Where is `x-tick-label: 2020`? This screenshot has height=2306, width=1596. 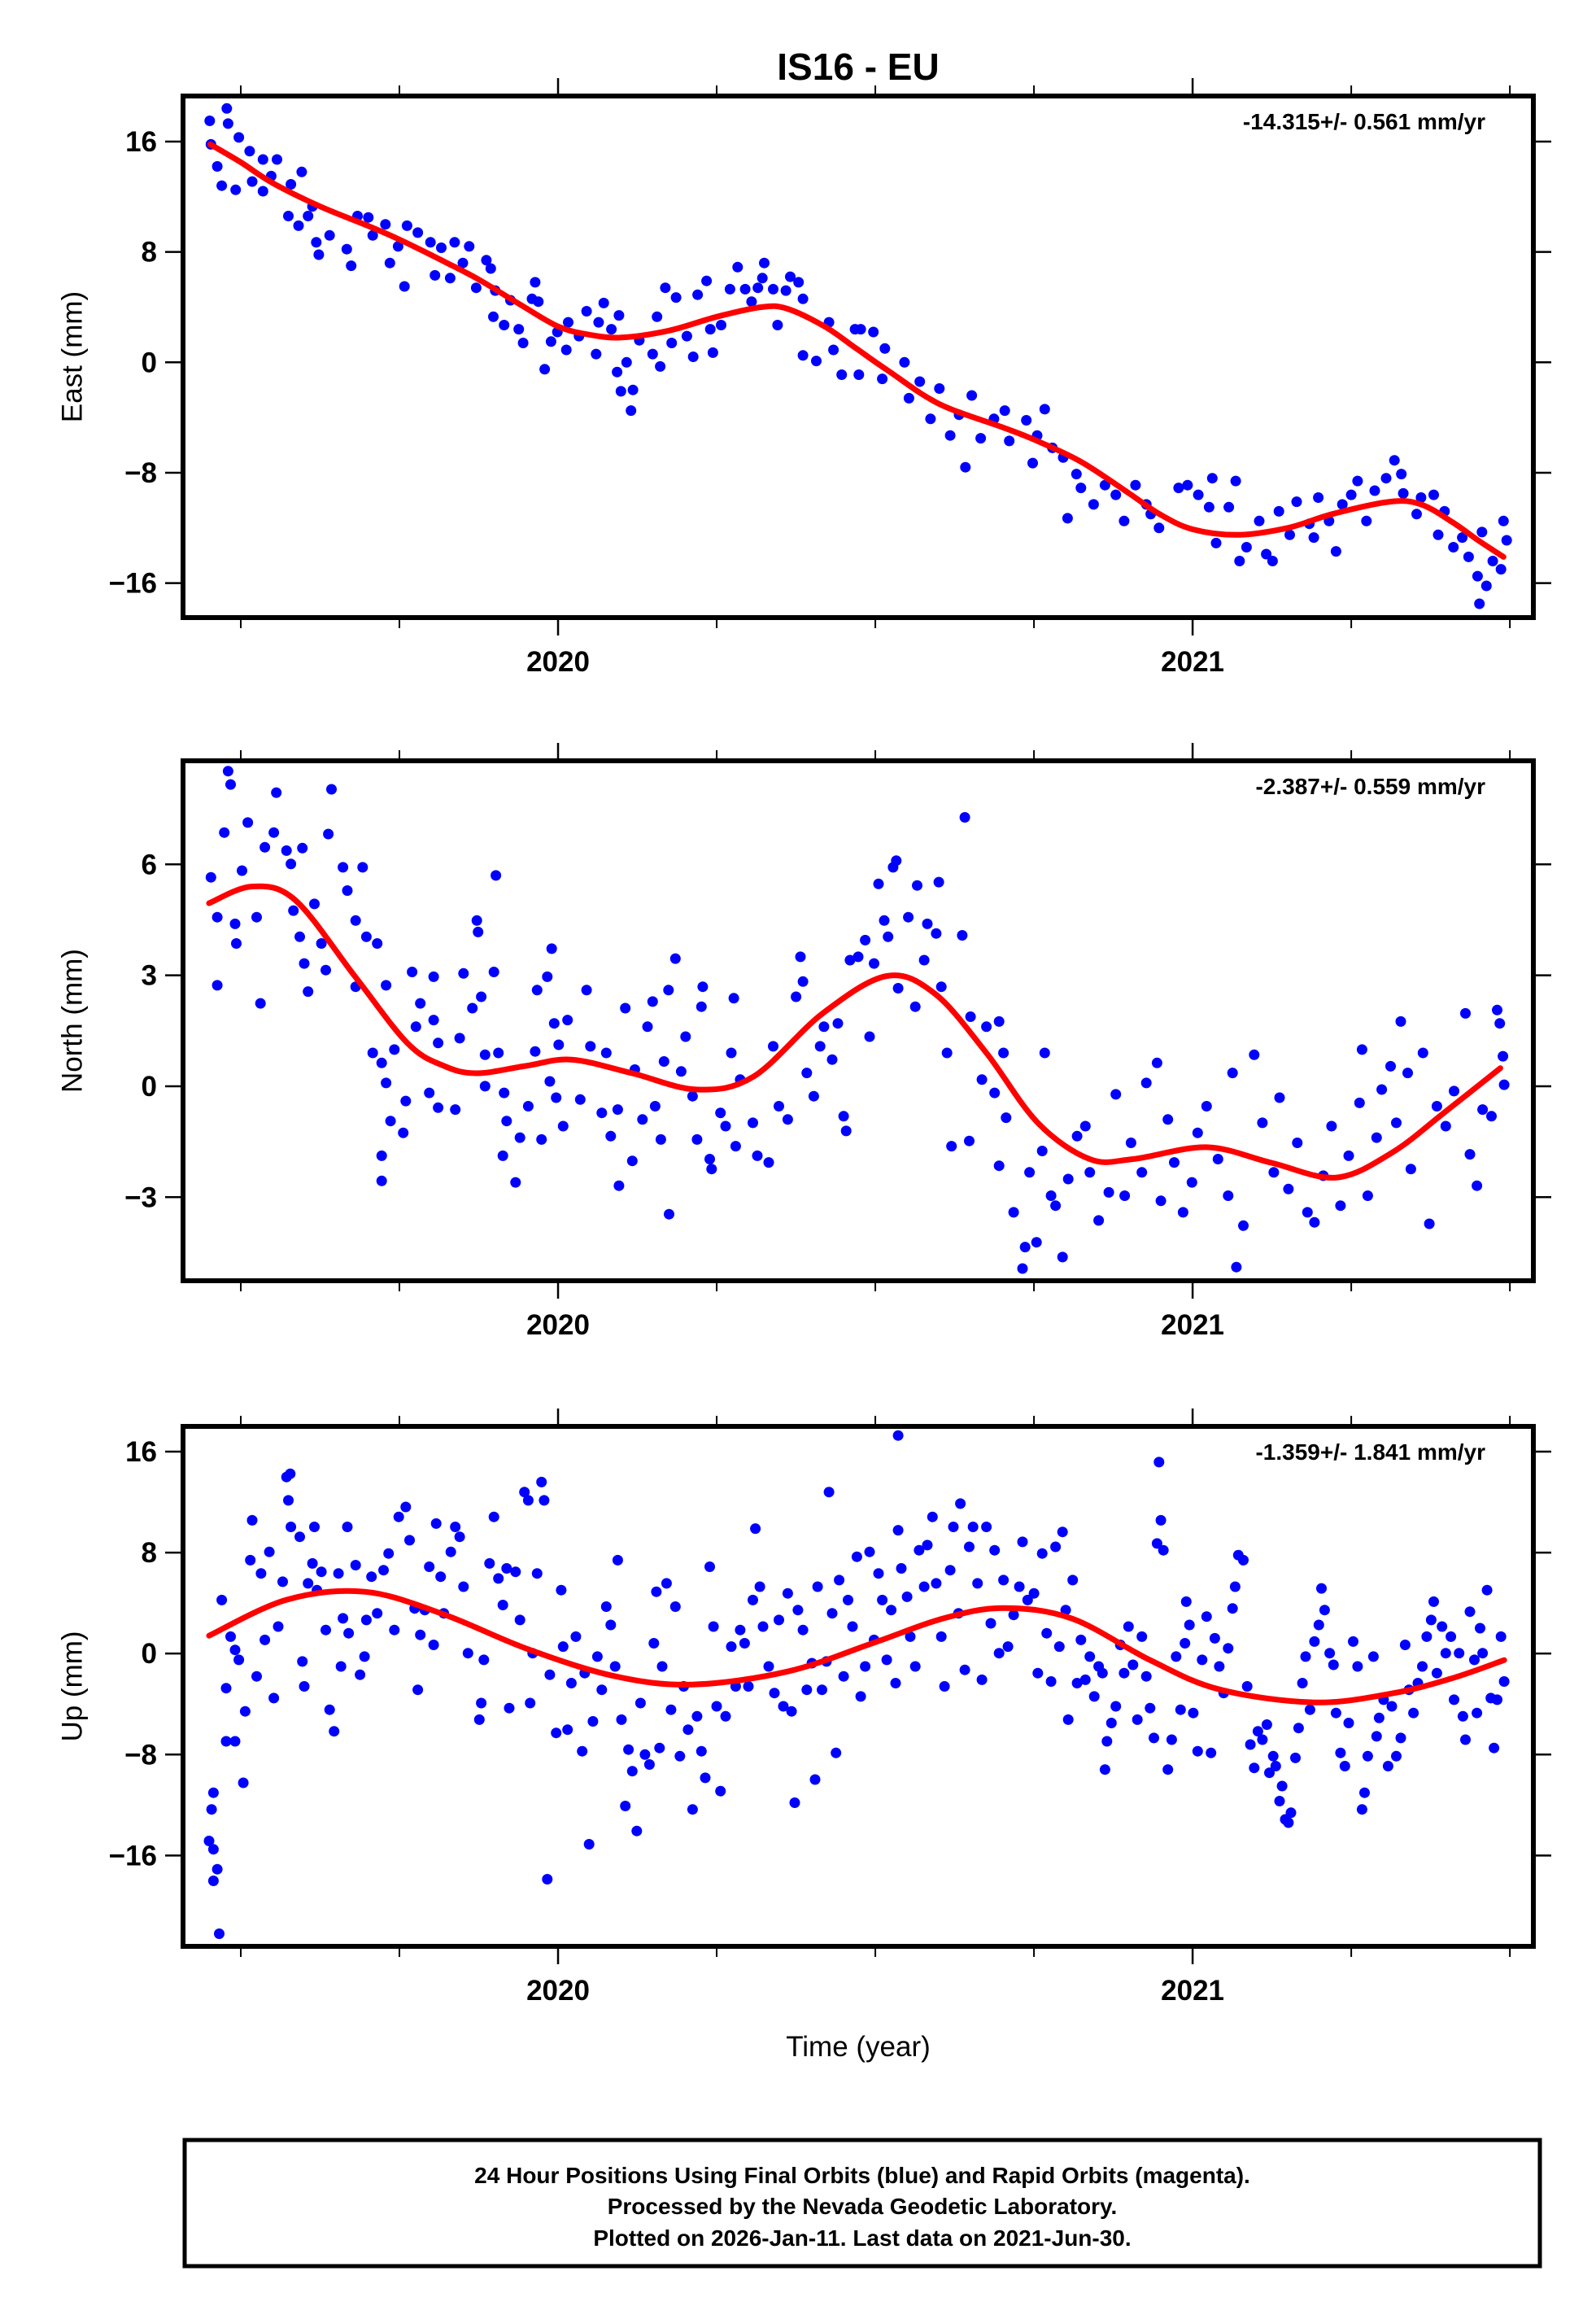
x-tick-label: 2020 is located at coordinates (558, 1991).